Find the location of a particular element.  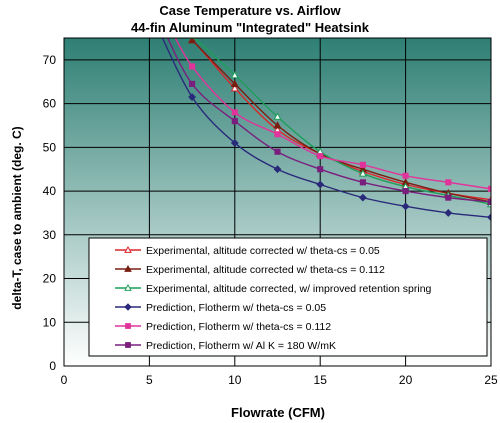

chart-title: Case Temperature vs. Airflow is located at coordinates (250, 10).